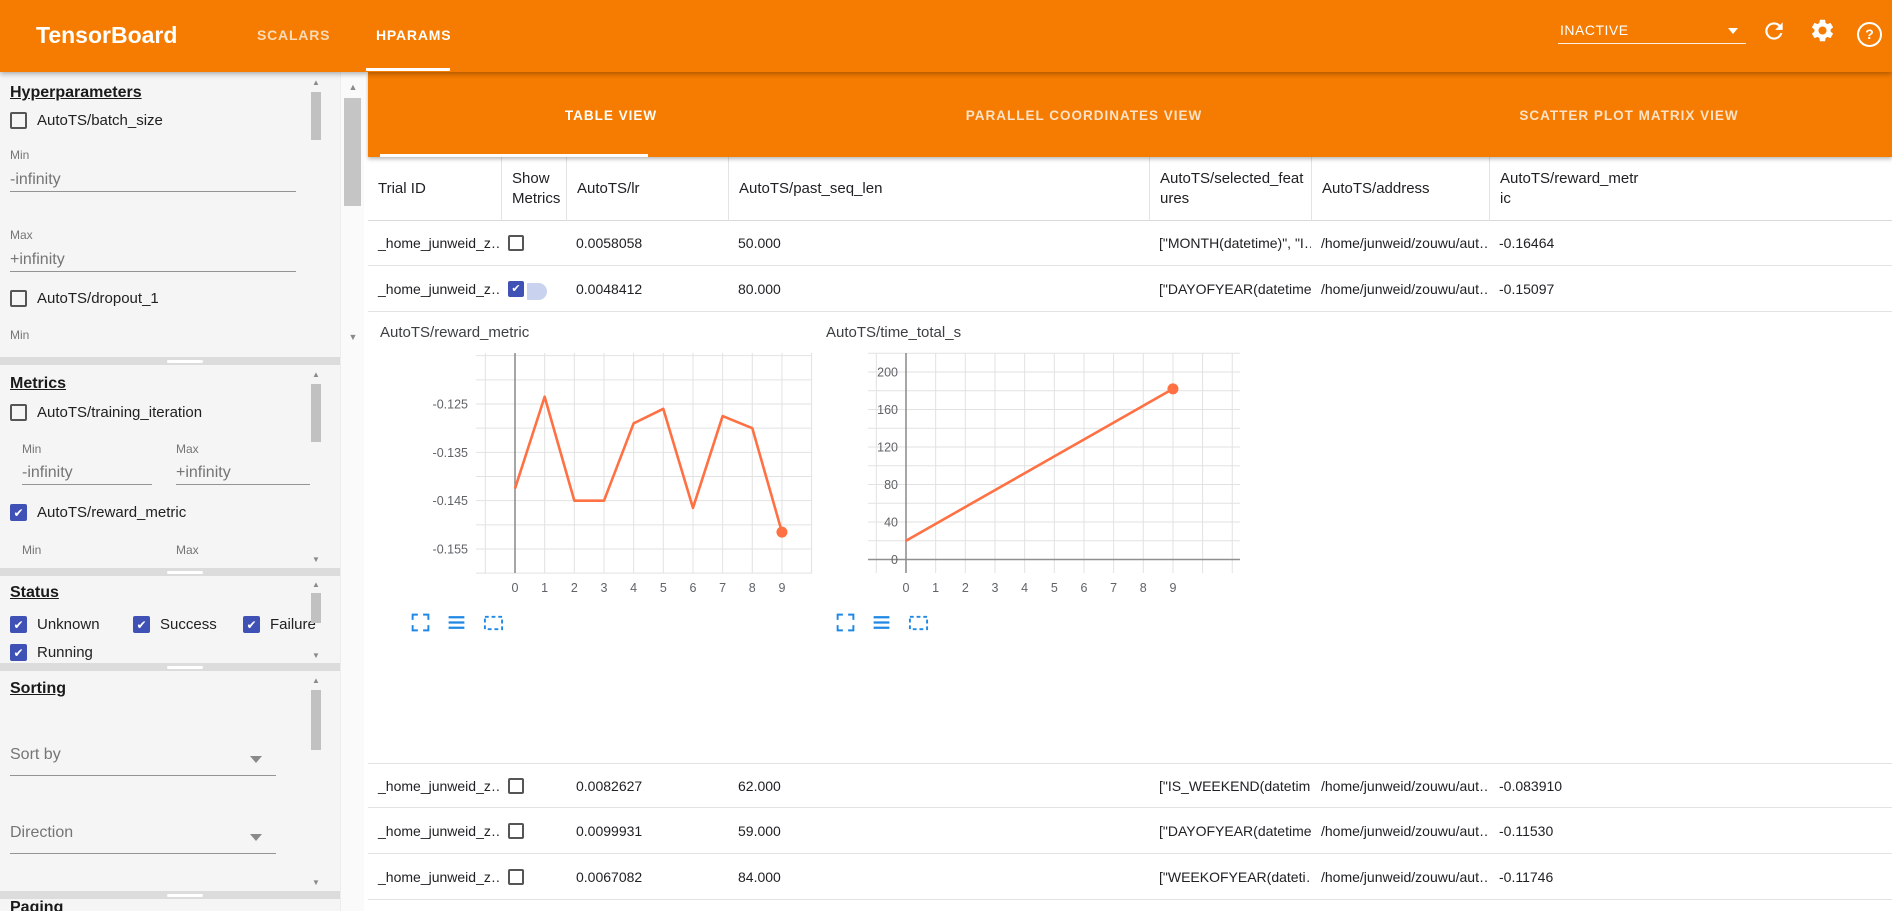 The height and width of the screenshot is (911, 1892). What do you see at coordinates (1823, 31) in the screenshot?
I see `gear-icon` at bounding box center [1823, 31].